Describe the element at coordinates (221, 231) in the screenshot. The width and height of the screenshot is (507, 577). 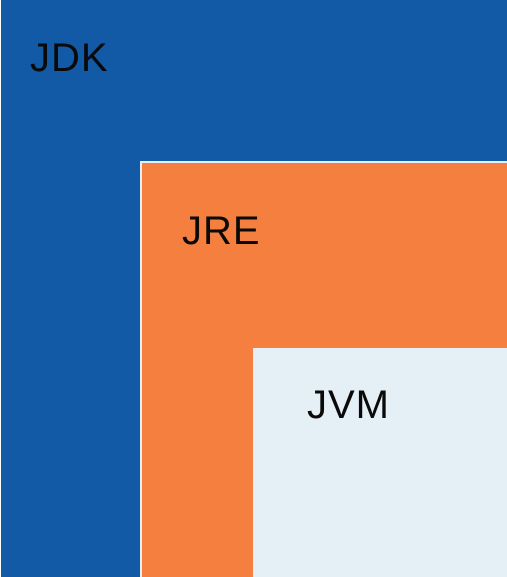
I see `jre-label: JRE` at that location.